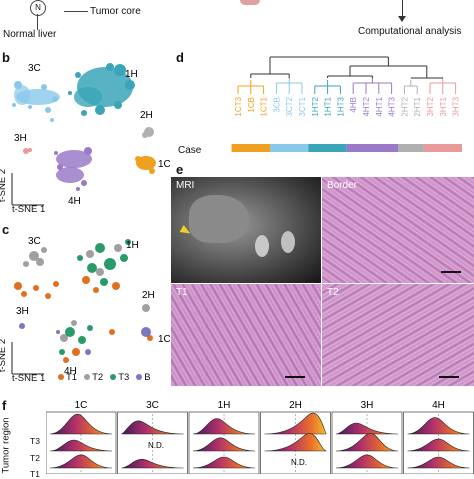 The width and height of the screenshot is (474, 479). What do you see at coordinates (404, 106) in the screenshot?
I see `dendrogram-leaf-label: 2HT2` at bounding box center [404, 106].